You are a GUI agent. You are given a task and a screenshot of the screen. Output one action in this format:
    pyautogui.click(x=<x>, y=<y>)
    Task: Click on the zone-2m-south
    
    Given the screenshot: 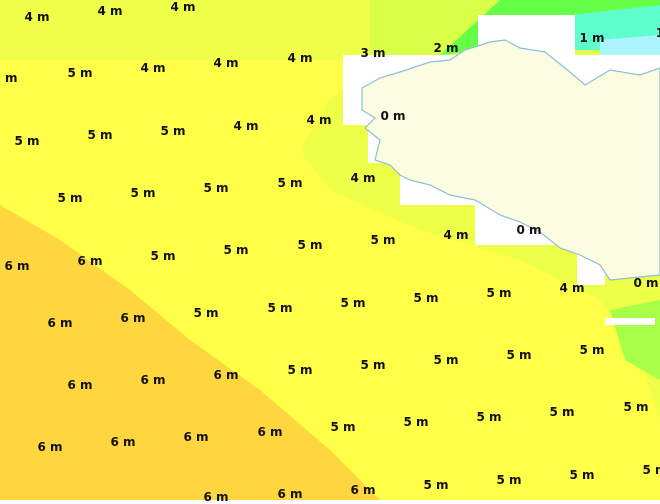 What is the action you would take?
    pyautogui.click(x=635, y=340)
    